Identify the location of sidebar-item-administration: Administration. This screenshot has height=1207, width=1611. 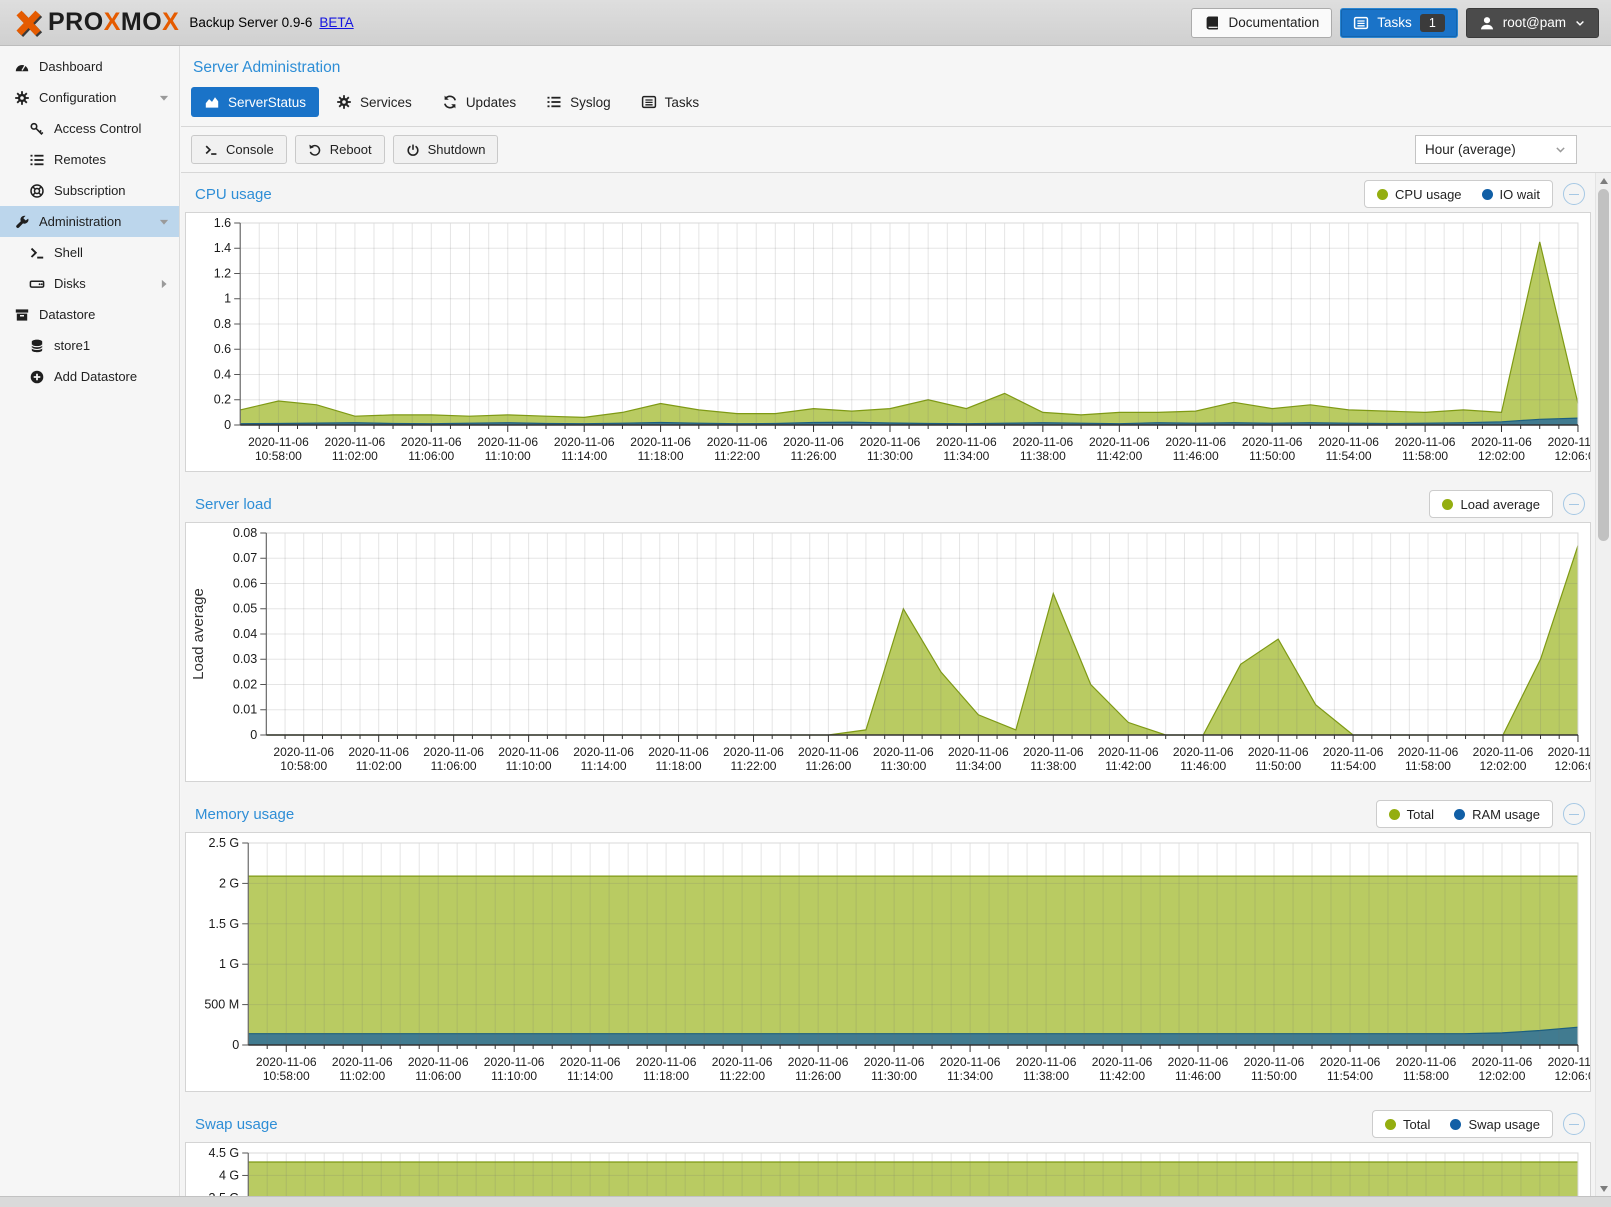
(89, 221).